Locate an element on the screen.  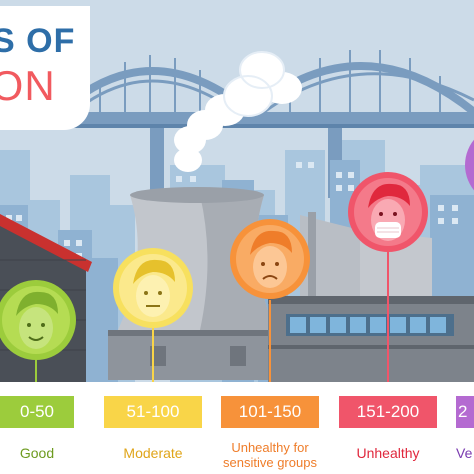
aqi-range-unhealthy-sensitive: 101-150 is located at coordinates (270, 412).